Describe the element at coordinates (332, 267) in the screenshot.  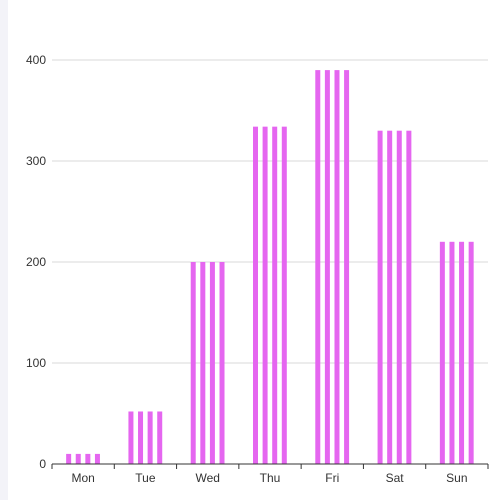
I see `bar-fri` at that location.